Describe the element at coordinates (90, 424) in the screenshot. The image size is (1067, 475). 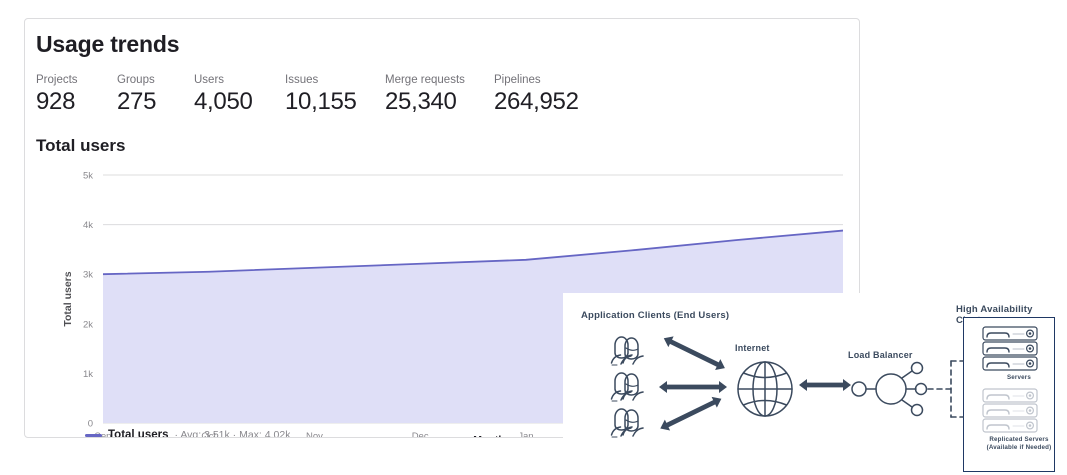
I see `y-tick-label: 0` at that location.